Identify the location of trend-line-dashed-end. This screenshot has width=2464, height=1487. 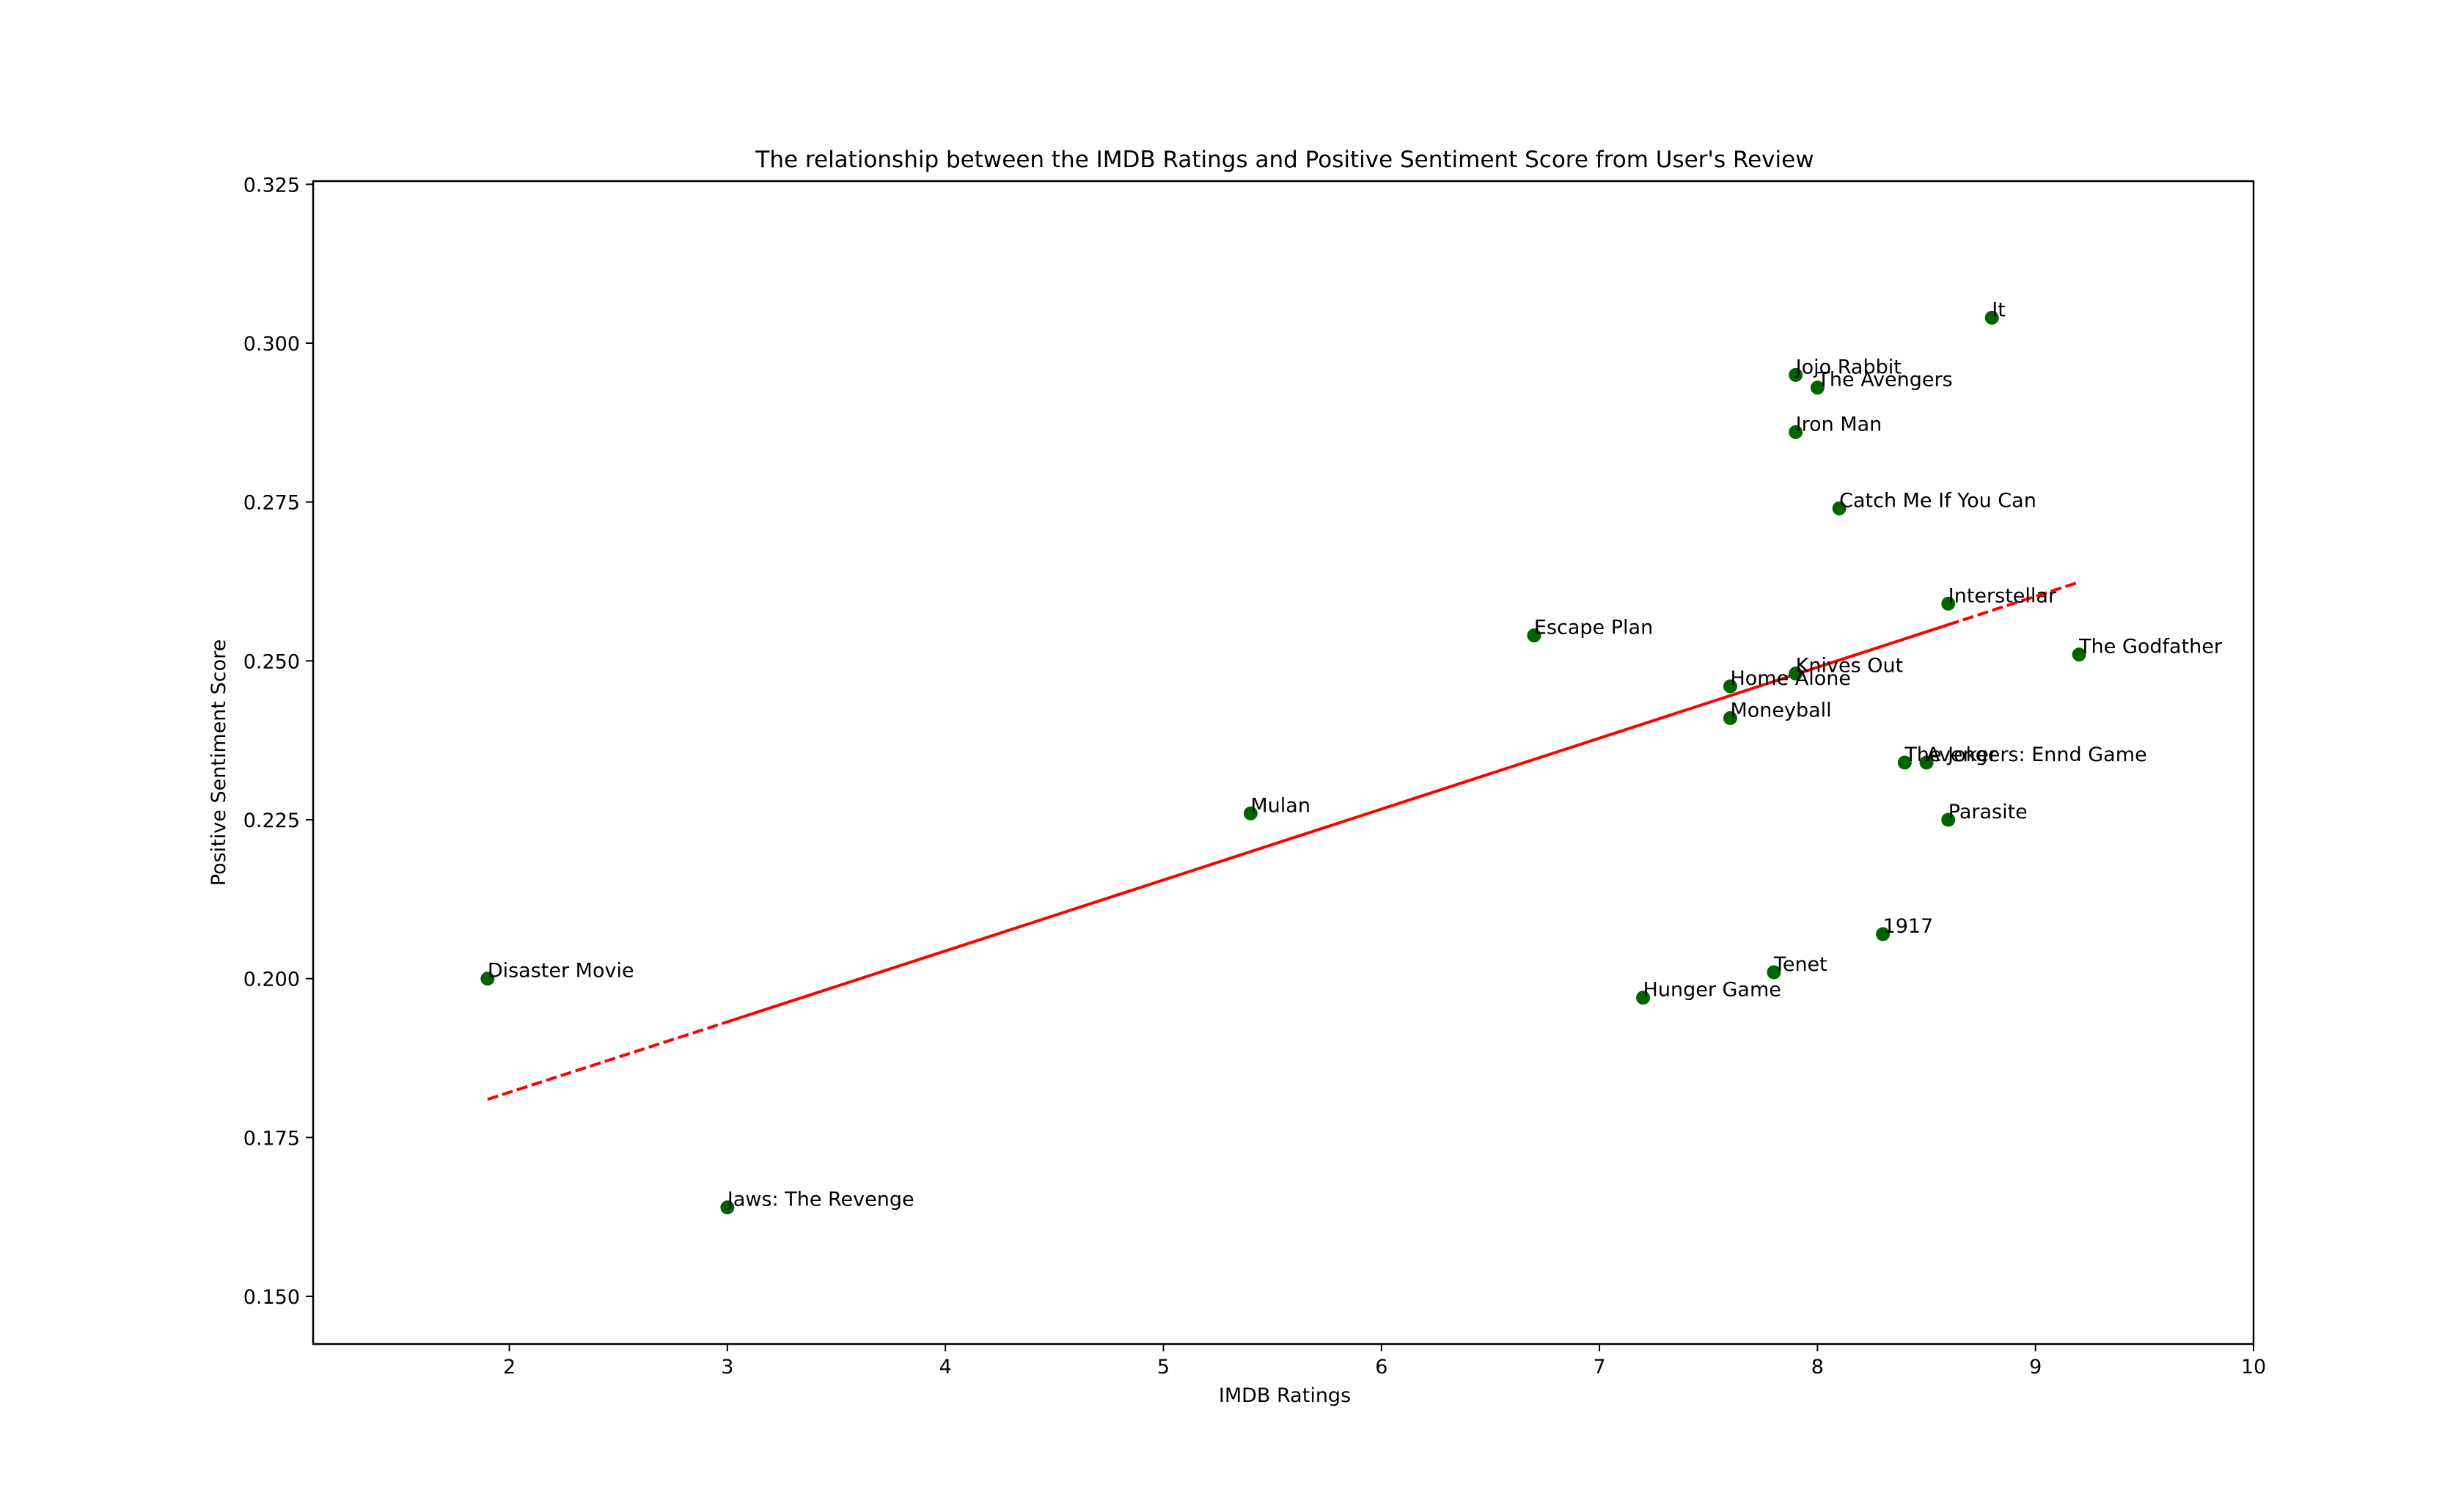
(2014, 603).